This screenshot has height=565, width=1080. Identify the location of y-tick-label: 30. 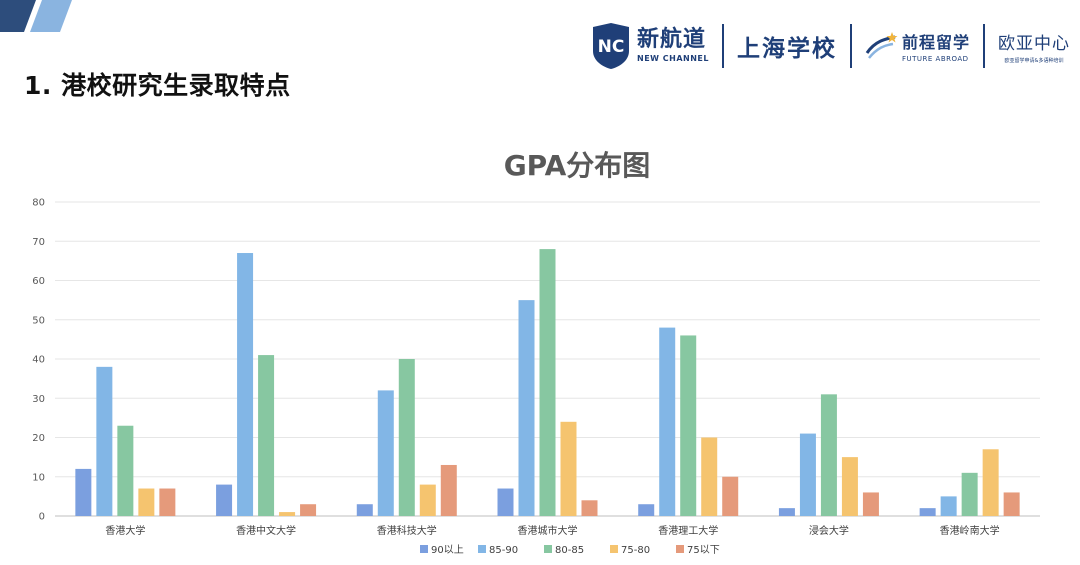
(38, 399).